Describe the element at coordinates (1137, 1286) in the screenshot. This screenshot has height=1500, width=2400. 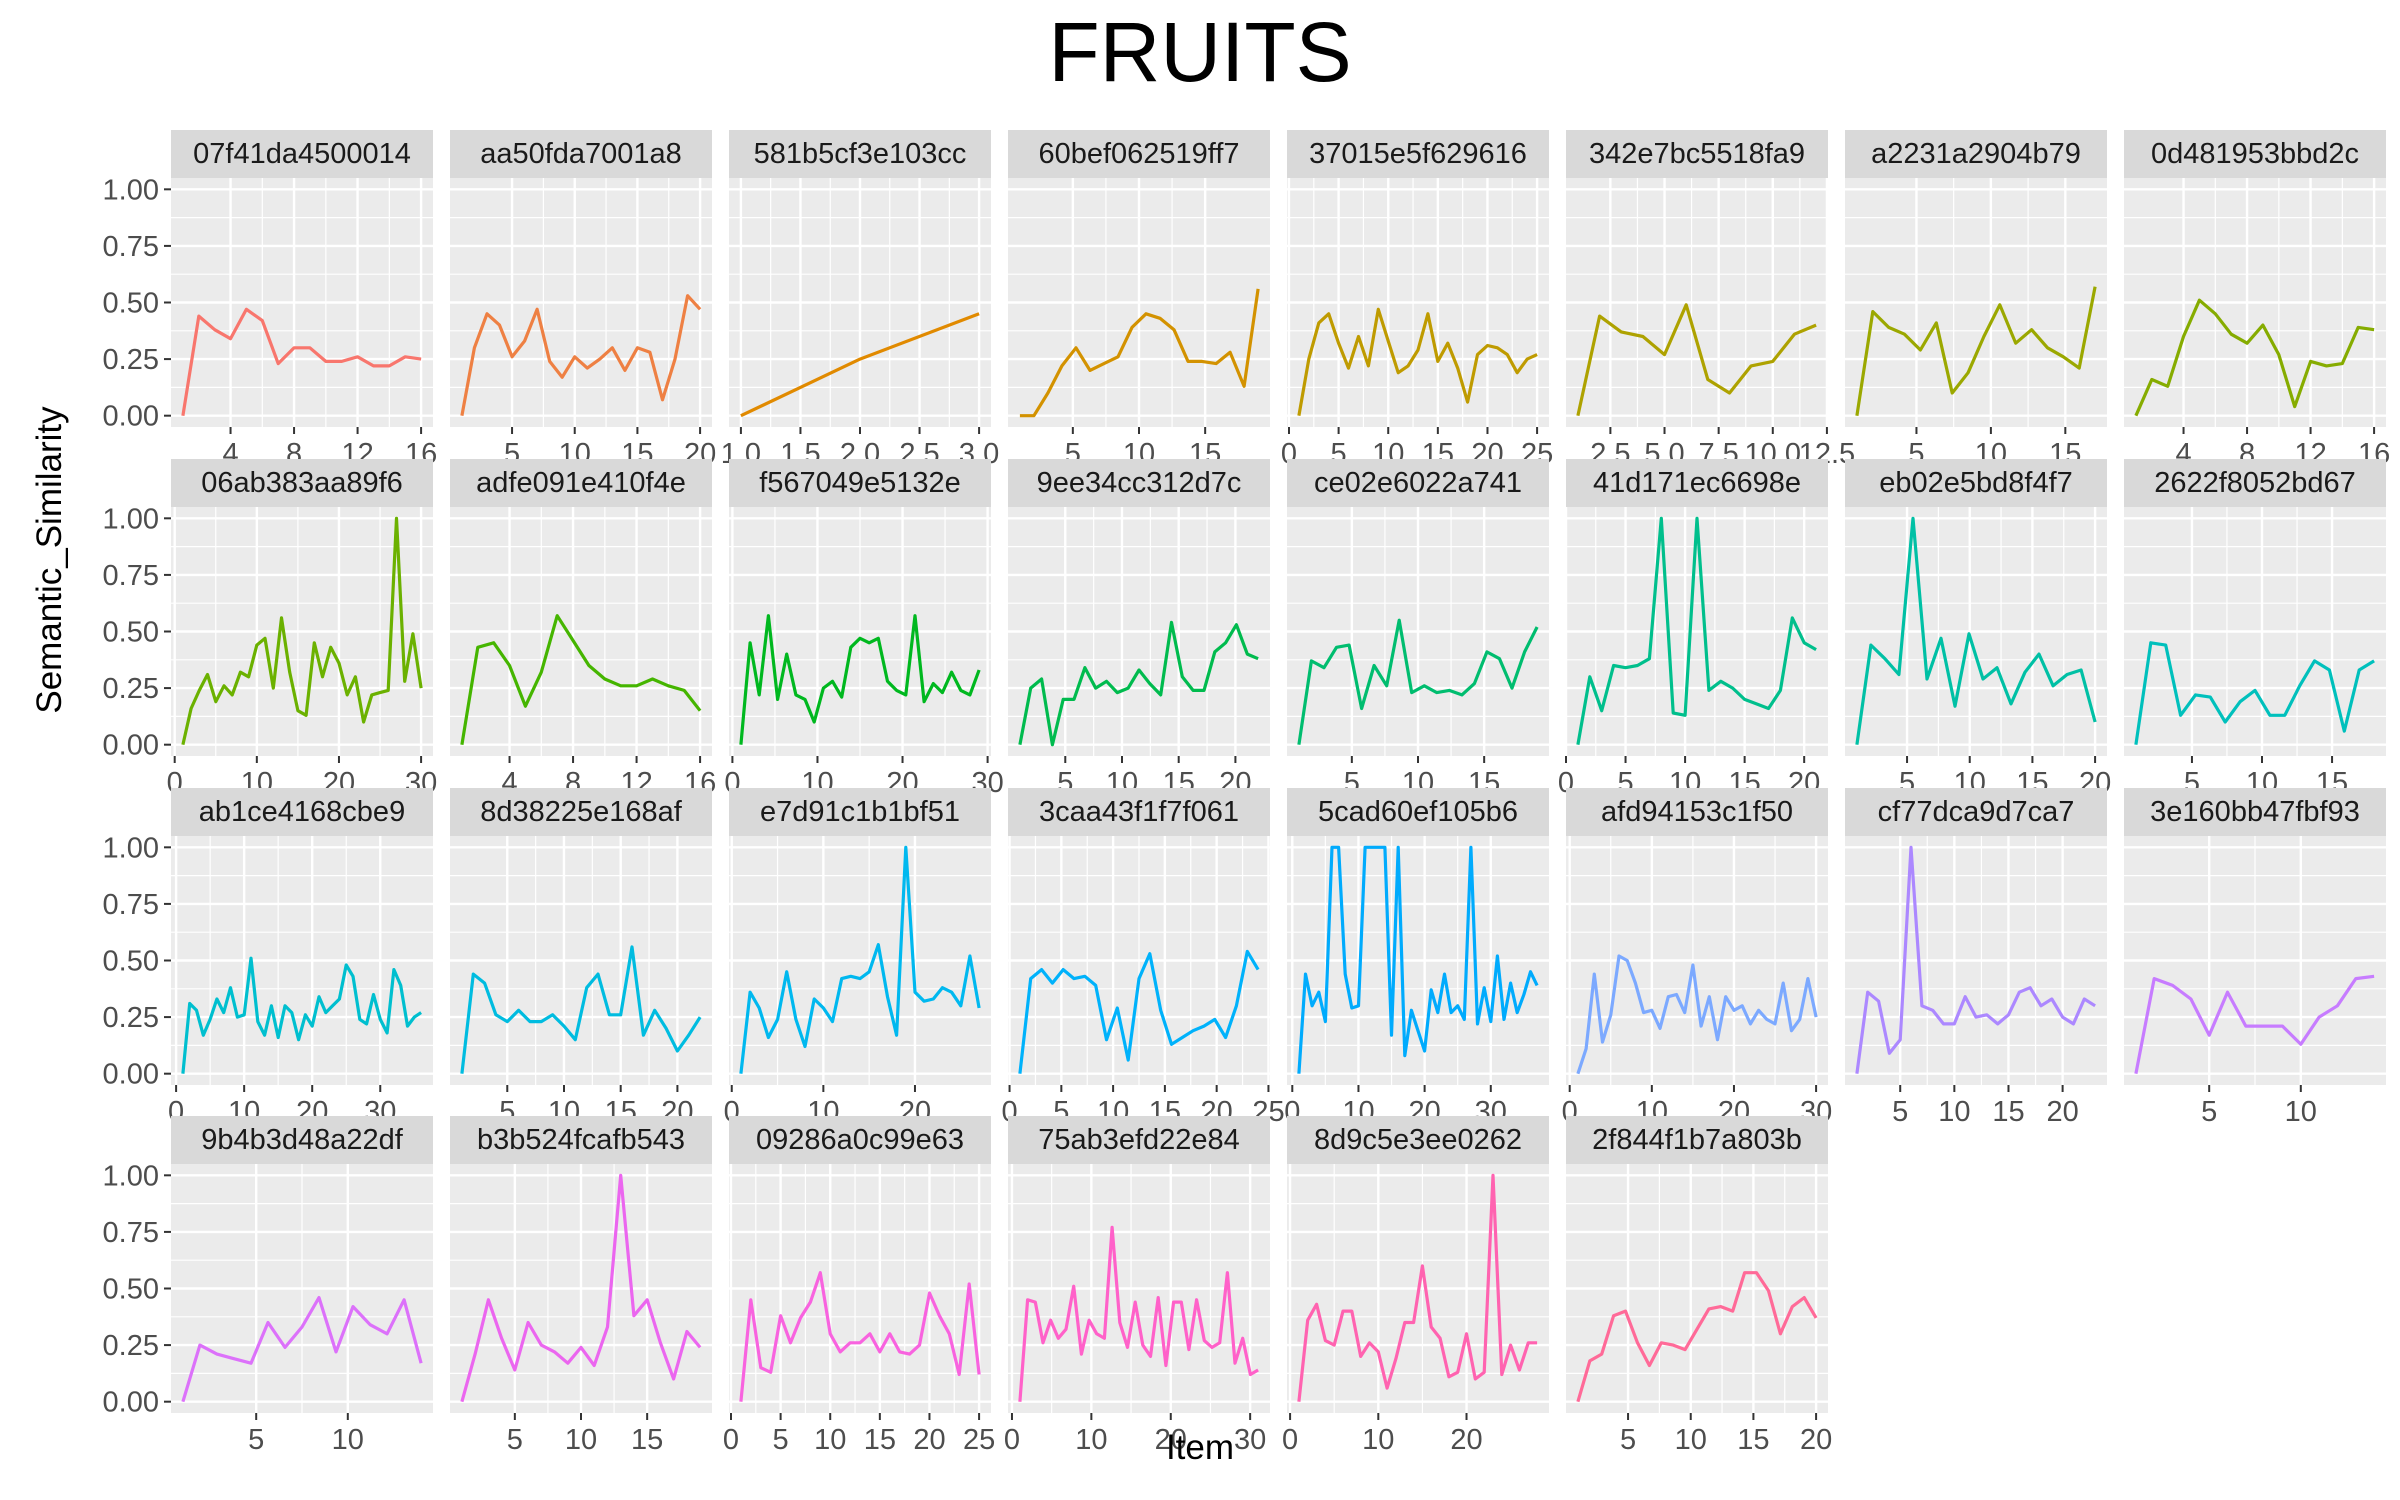
I see `facet-panel: 75ab3efd22e84 0 10 20 30` at that location.